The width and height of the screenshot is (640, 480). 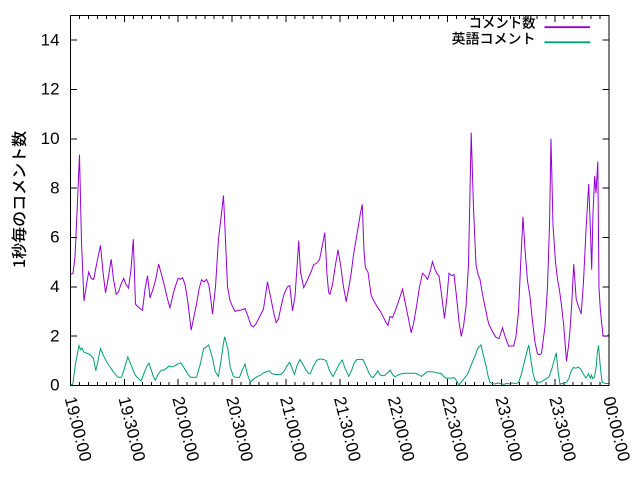 What do you see at coordinates (50, 39) in the screenshot?
I see `svg-text: 14` at bounding box center [50, 39].